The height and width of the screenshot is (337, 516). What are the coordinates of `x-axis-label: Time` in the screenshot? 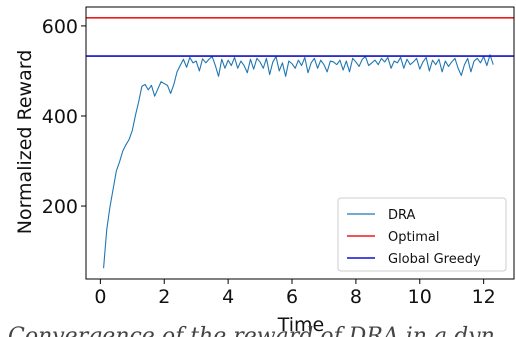 It's located at (301, 325).